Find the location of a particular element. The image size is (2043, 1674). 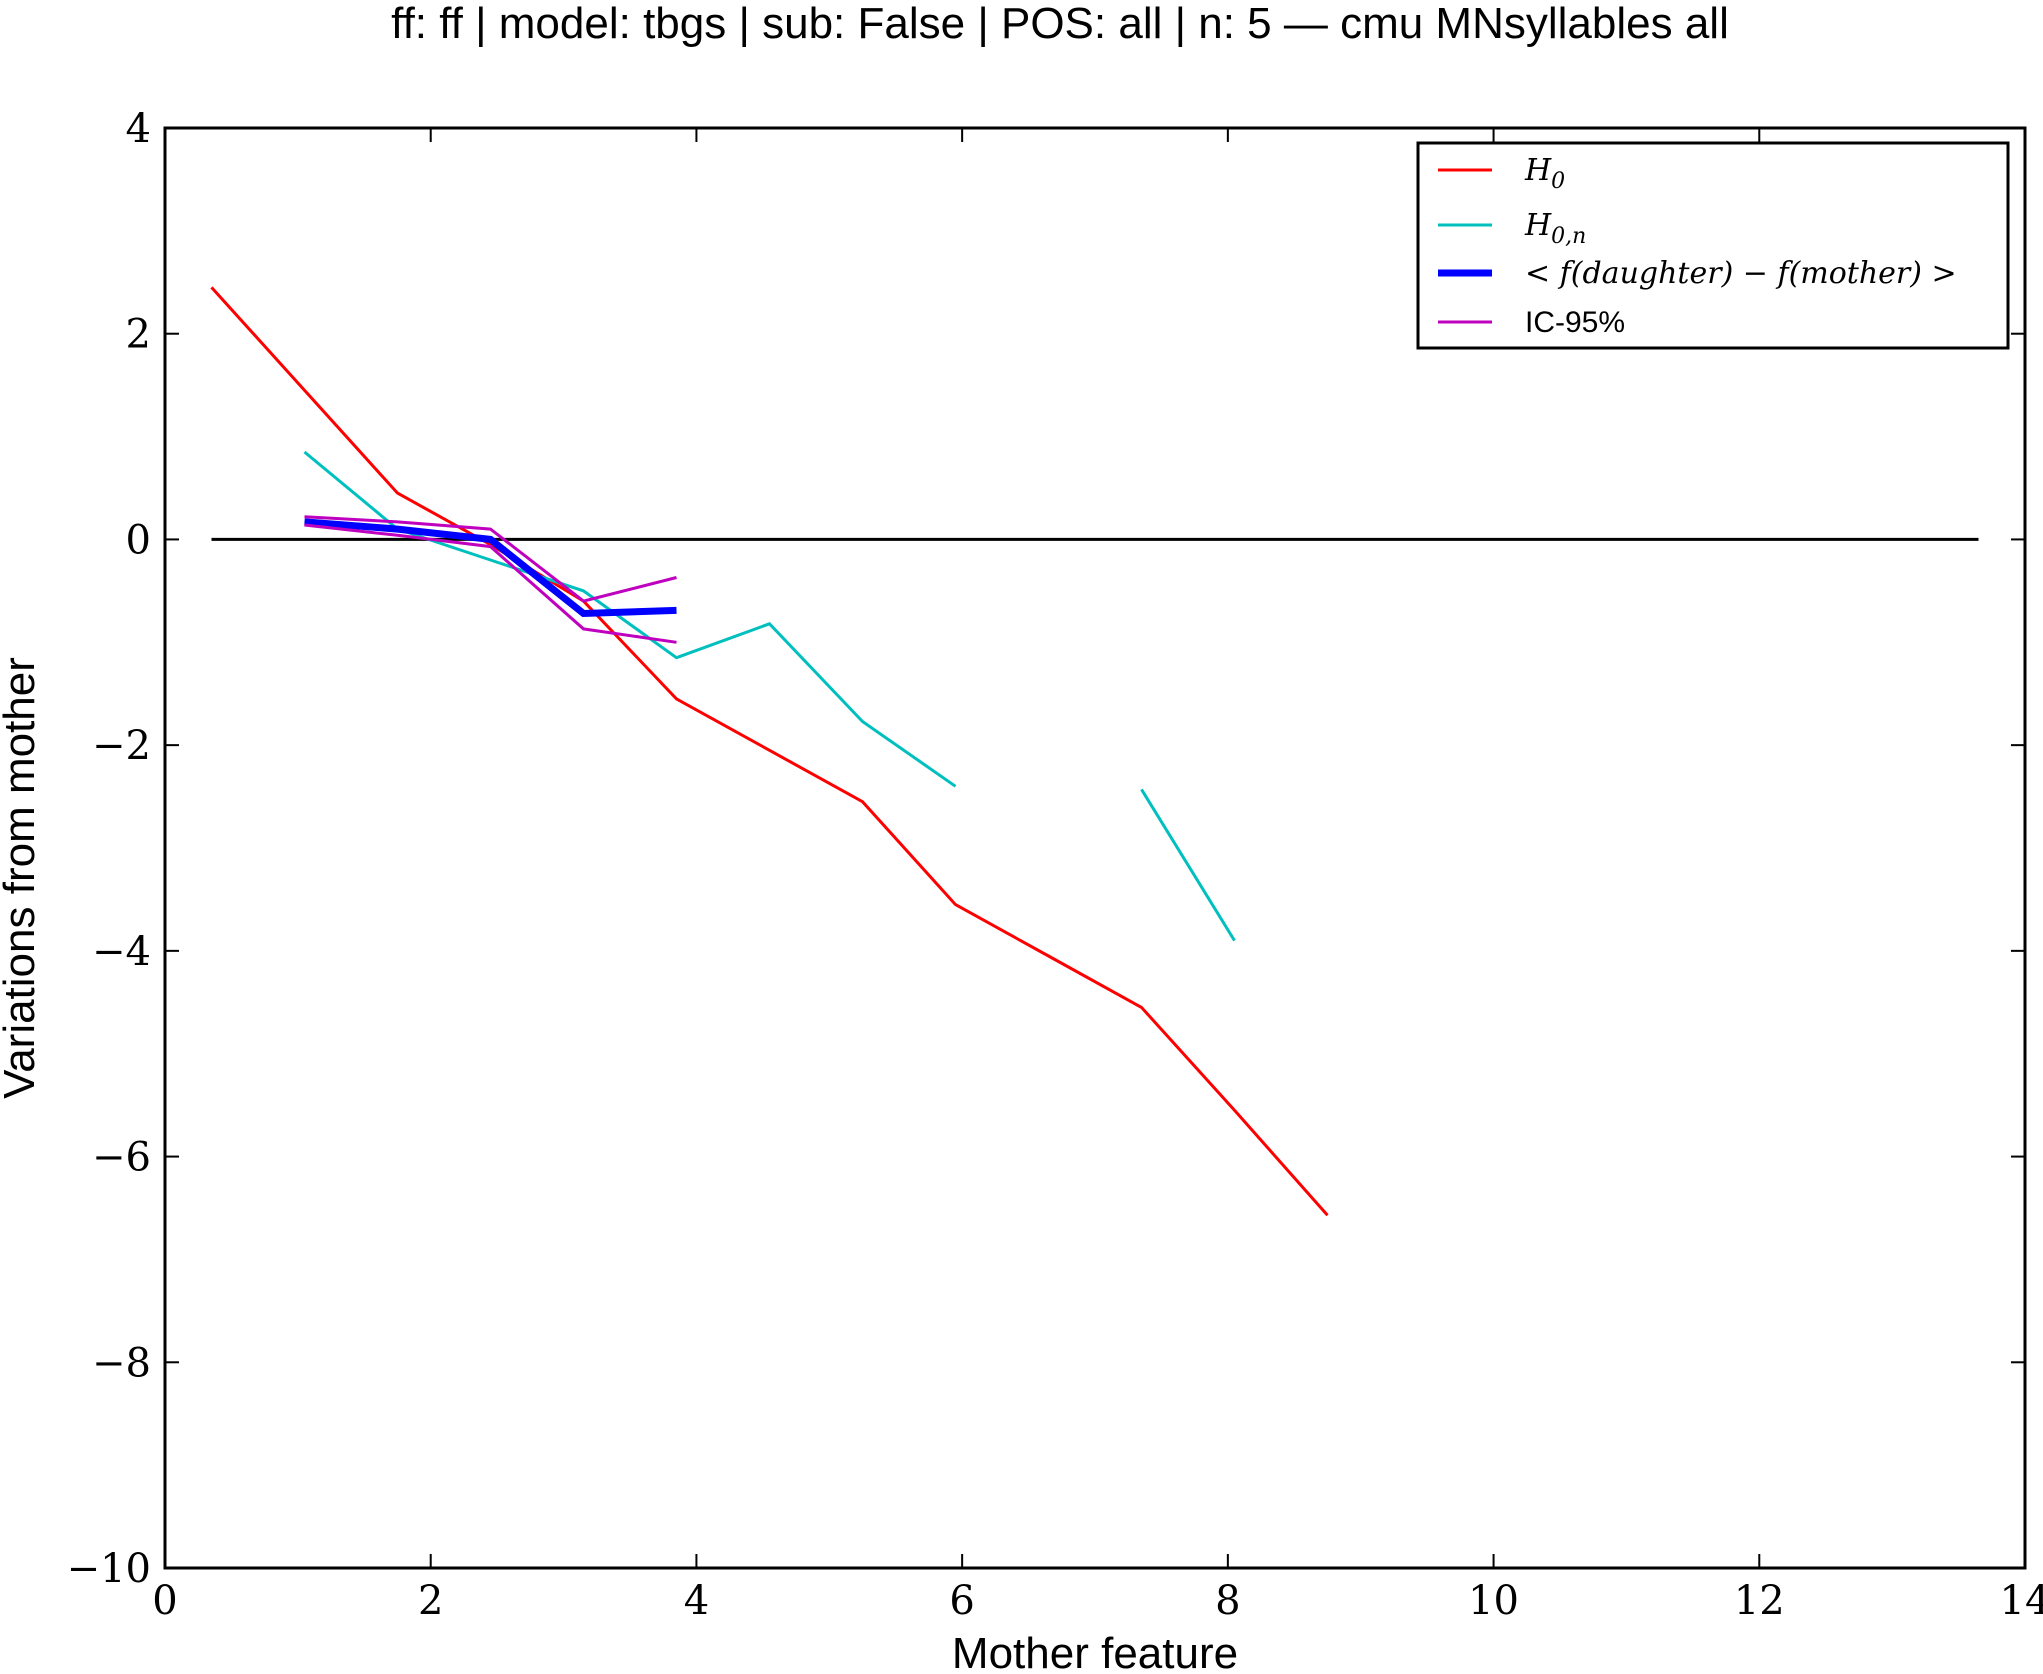

y-tick-label: −2 is located at coordinates (121, 746).